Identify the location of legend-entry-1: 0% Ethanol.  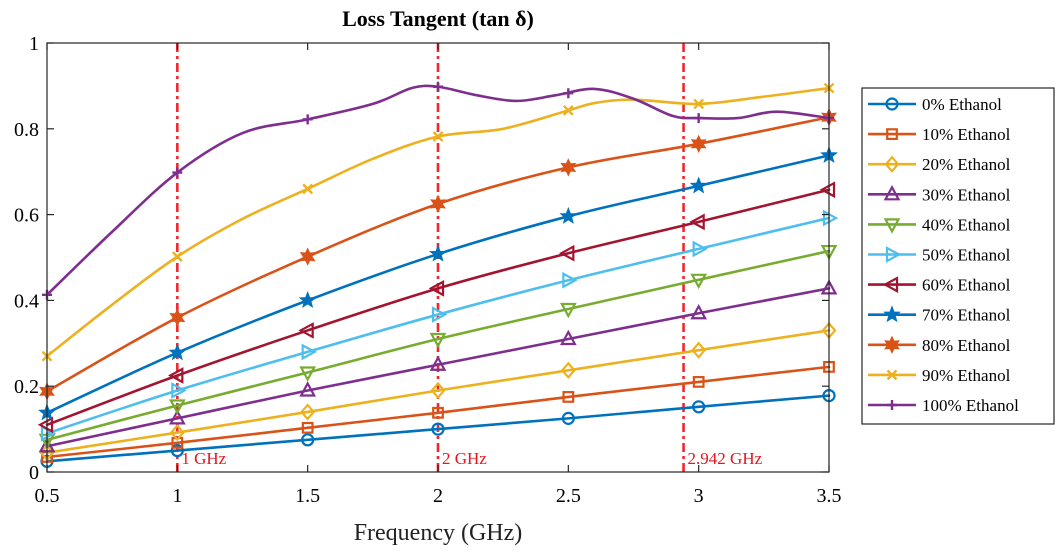
(935, 104).